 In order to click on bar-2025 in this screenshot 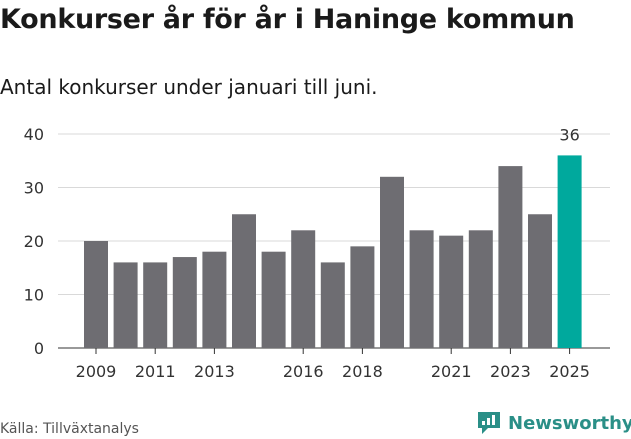, I will do `click(569, 251)`.